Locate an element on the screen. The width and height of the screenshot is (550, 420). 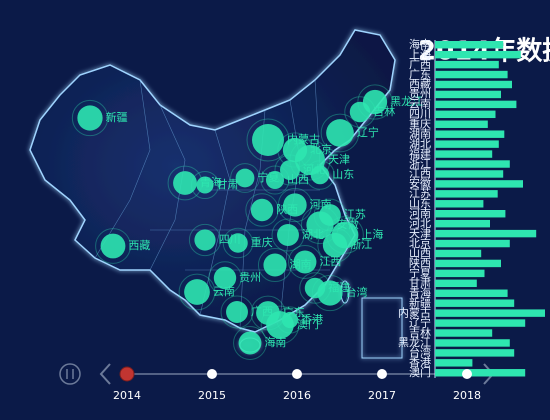
timeline-label: 2015 is located at coordinates (212, 395).